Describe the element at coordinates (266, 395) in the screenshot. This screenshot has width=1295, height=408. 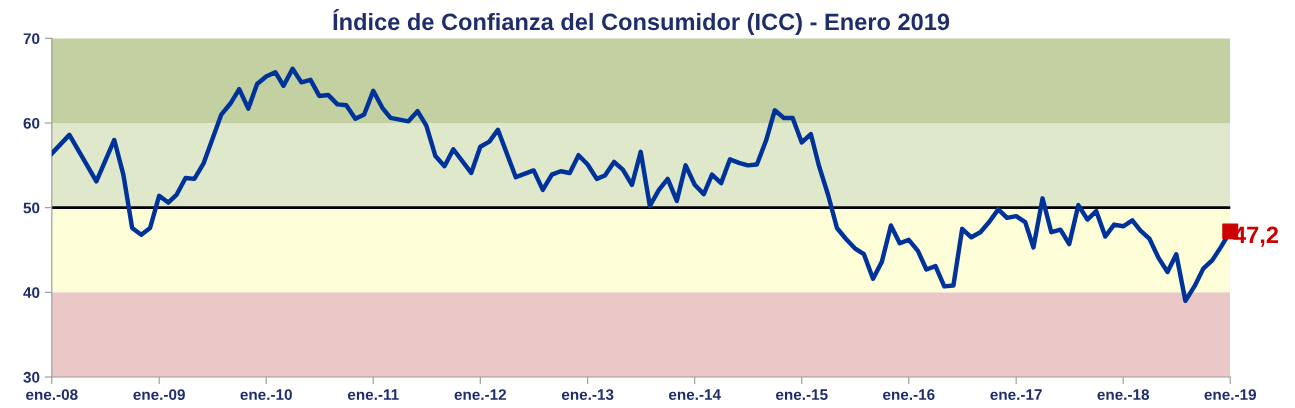
I see `x-tick-label: ene.-10` at that location.